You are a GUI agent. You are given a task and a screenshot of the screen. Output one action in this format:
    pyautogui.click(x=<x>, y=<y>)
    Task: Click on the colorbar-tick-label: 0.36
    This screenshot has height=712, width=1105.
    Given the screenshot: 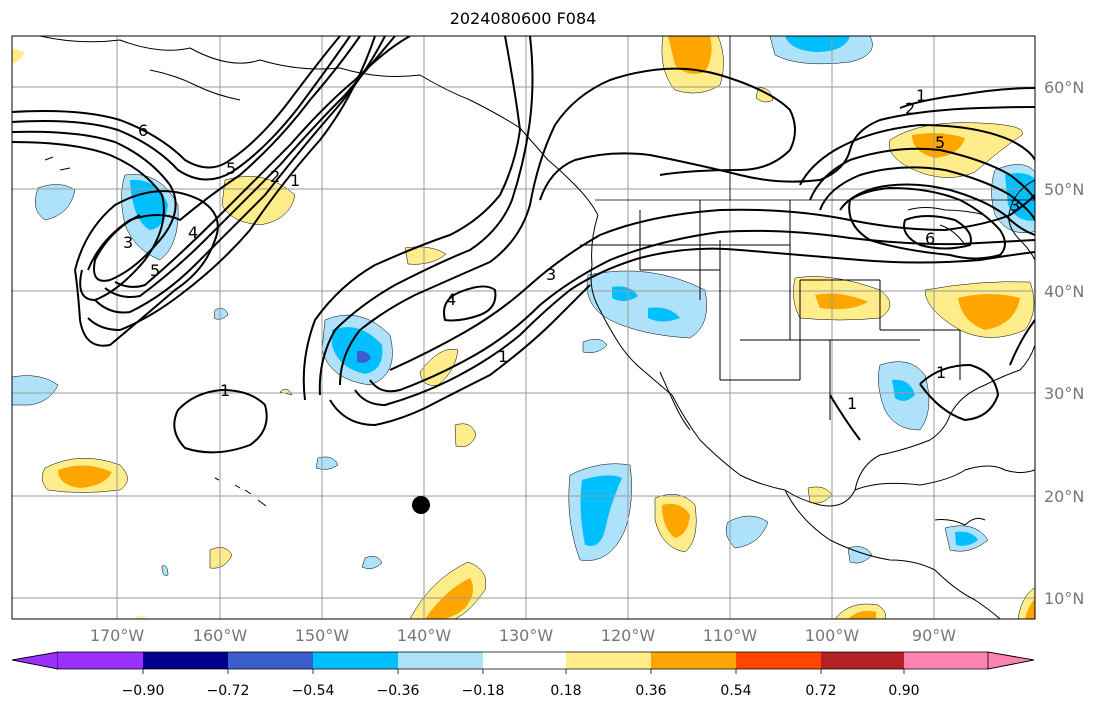 What is the action you would take?
    pyautogui.click(x=651, y=691)
    